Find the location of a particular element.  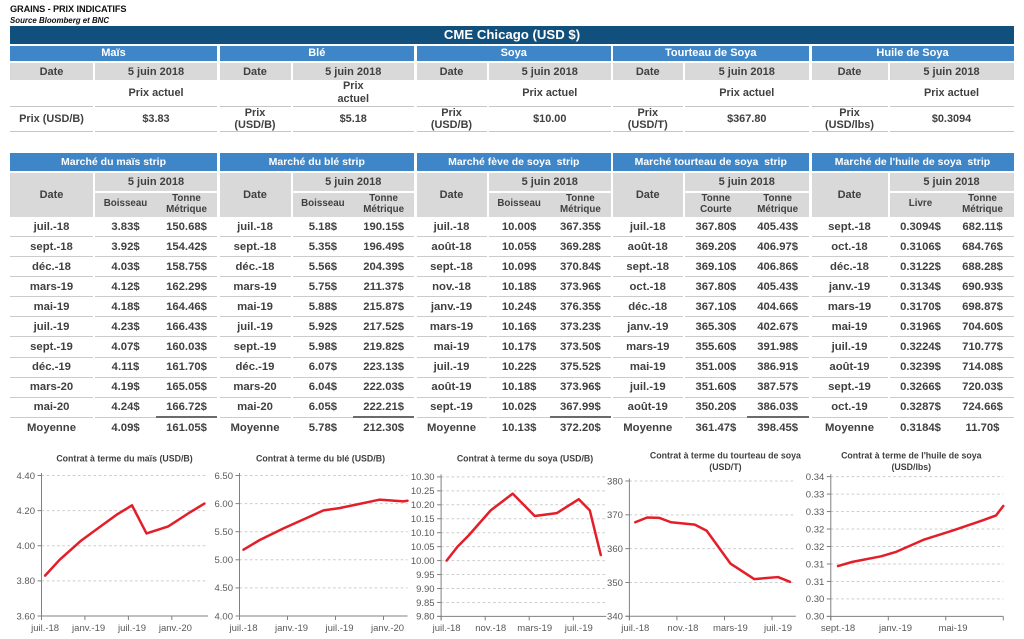

svg-text: 9.90 is located at coordinates (425, 589).